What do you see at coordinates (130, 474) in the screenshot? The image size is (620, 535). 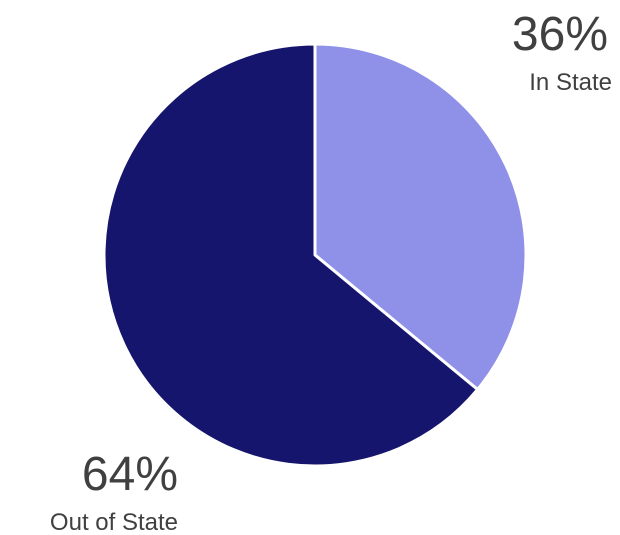 I see `slice-percent-out-of-state: 64%` at bounding box center [130, 474].